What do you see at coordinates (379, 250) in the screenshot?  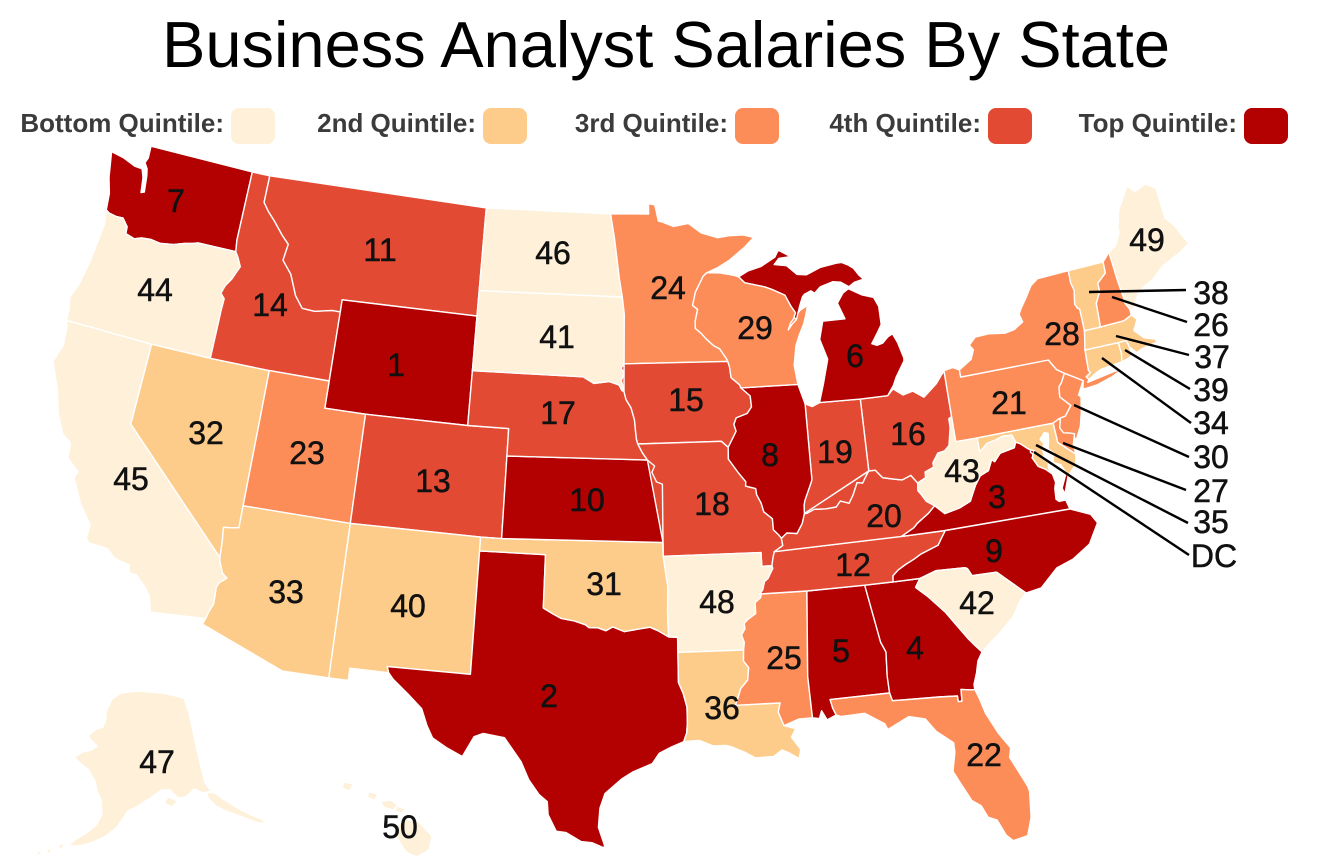 I see `svg-text: 11` at bounding box center [379, 250].